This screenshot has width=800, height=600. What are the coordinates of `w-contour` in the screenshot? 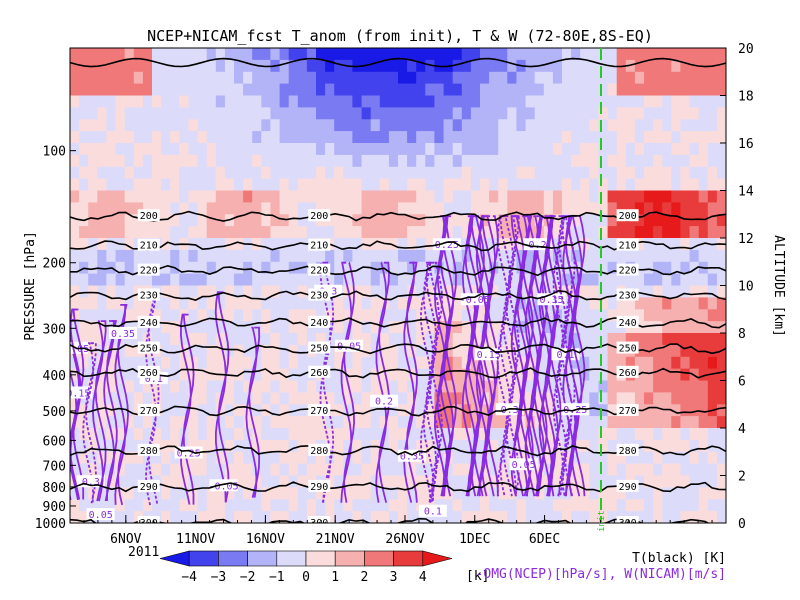 It's located at (88, 423).